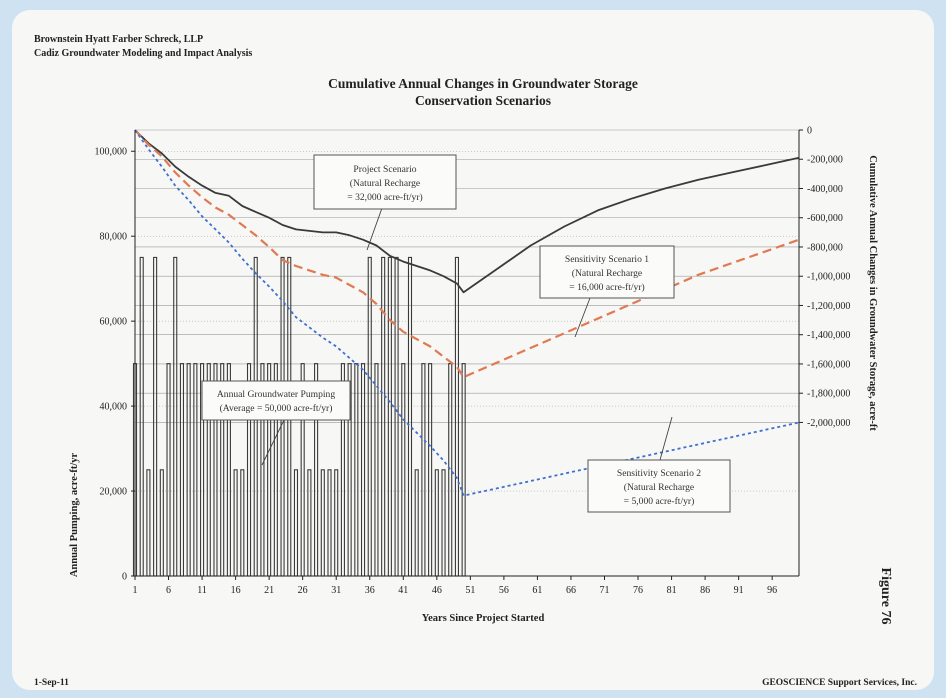 Image resolution: width=946 pixels, height=698 pixels. Describe the element at coordinates (828, 423) in the screenshot. I see `y-right-tick-label: -2,000,000` at that location.